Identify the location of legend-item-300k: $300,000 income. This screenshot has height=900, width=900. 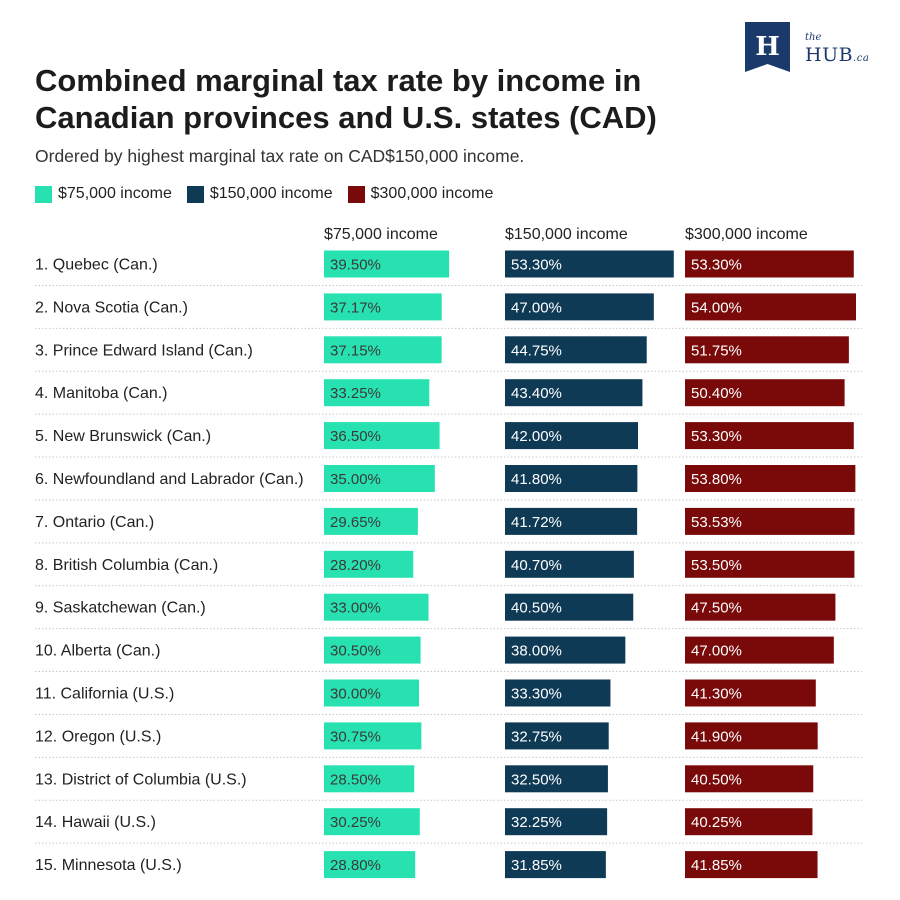
(420, 194).